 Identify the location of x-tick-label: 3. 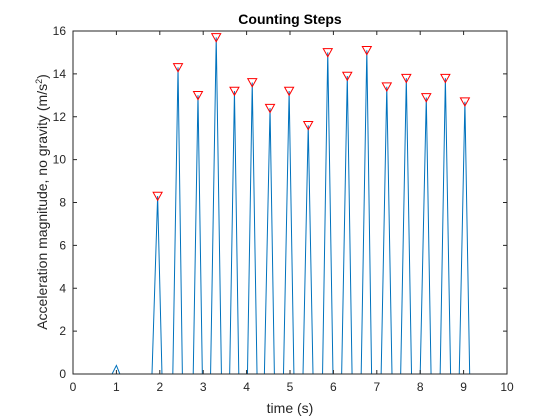
(203, 387).